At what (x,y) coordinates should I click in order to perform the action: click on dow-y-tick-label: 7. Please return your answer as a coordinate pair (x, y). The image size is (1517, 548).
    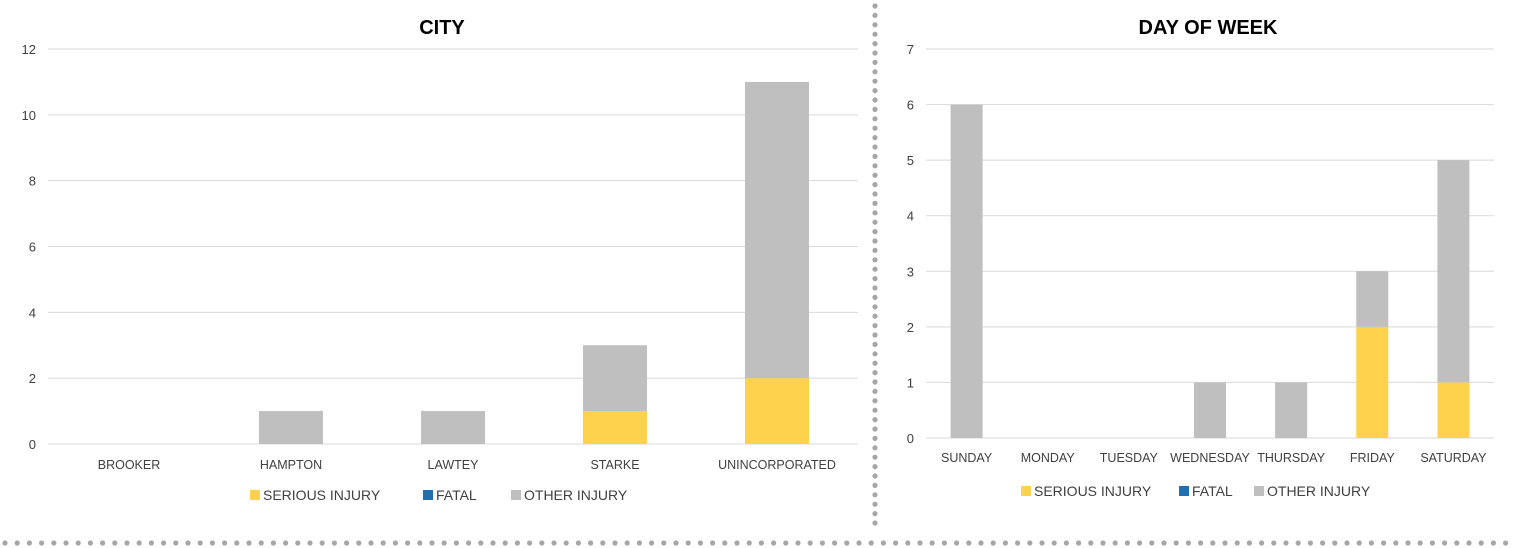
    Looking at the image, I should click on (910, 49).